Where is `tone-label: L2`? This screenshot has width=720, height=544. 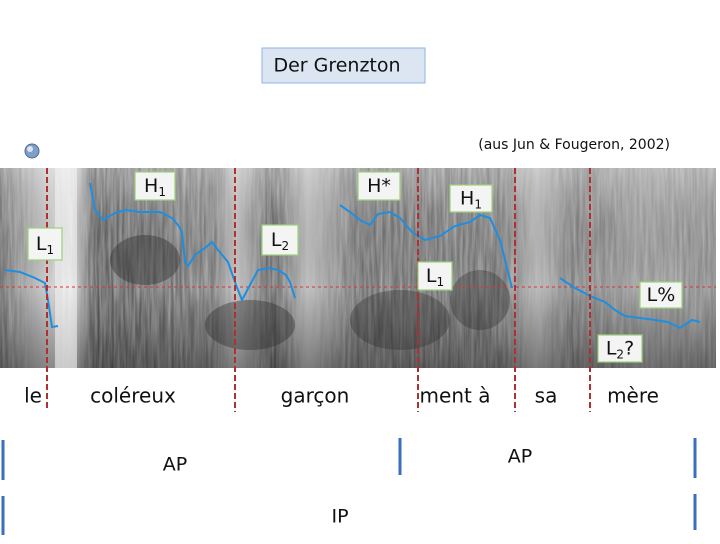 tone-label: L2 is located at coordinates (280, 241).